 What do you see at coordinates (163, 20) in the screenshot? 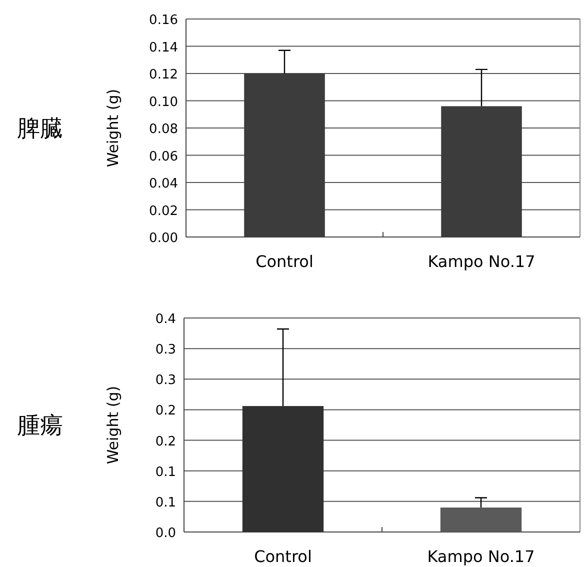
I see `y-tick-label: 0.16` at bounding box center [163, 20].